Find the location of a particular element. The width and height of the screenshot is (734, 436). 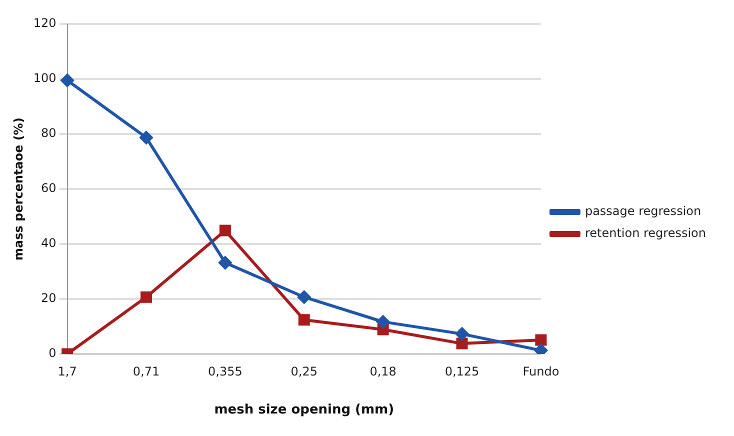

y-tick-label: 20 is located at coordinates (48, 298).